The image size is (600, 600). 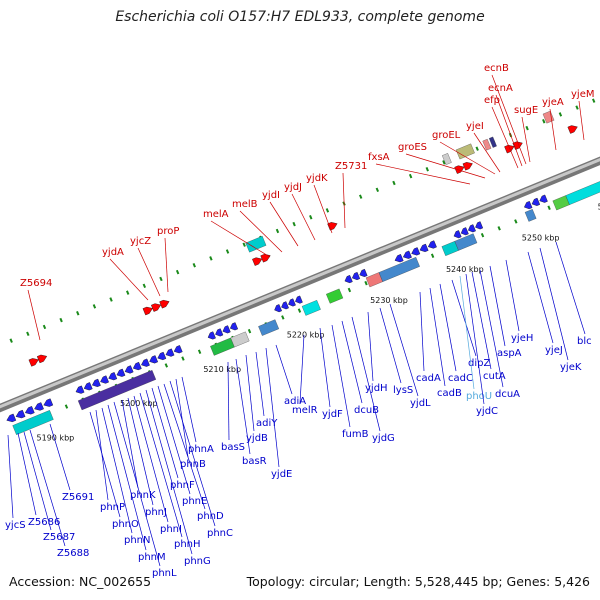 I want to click on gene-label-dipz: dipZ, so click(x=479, y=363).